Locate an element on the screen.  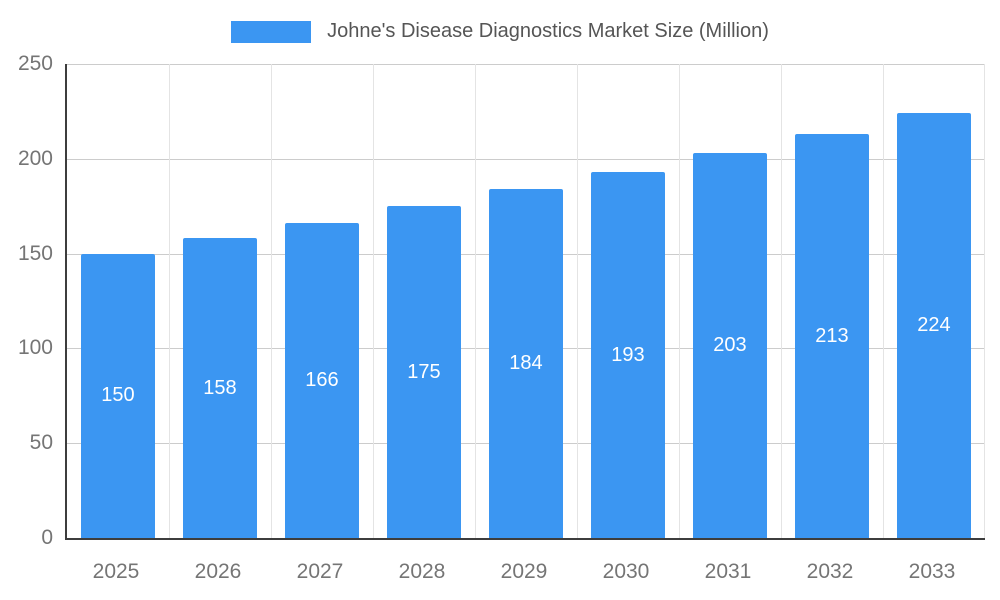
x-tick-label: 2029 is located at coordinates (524, 571).